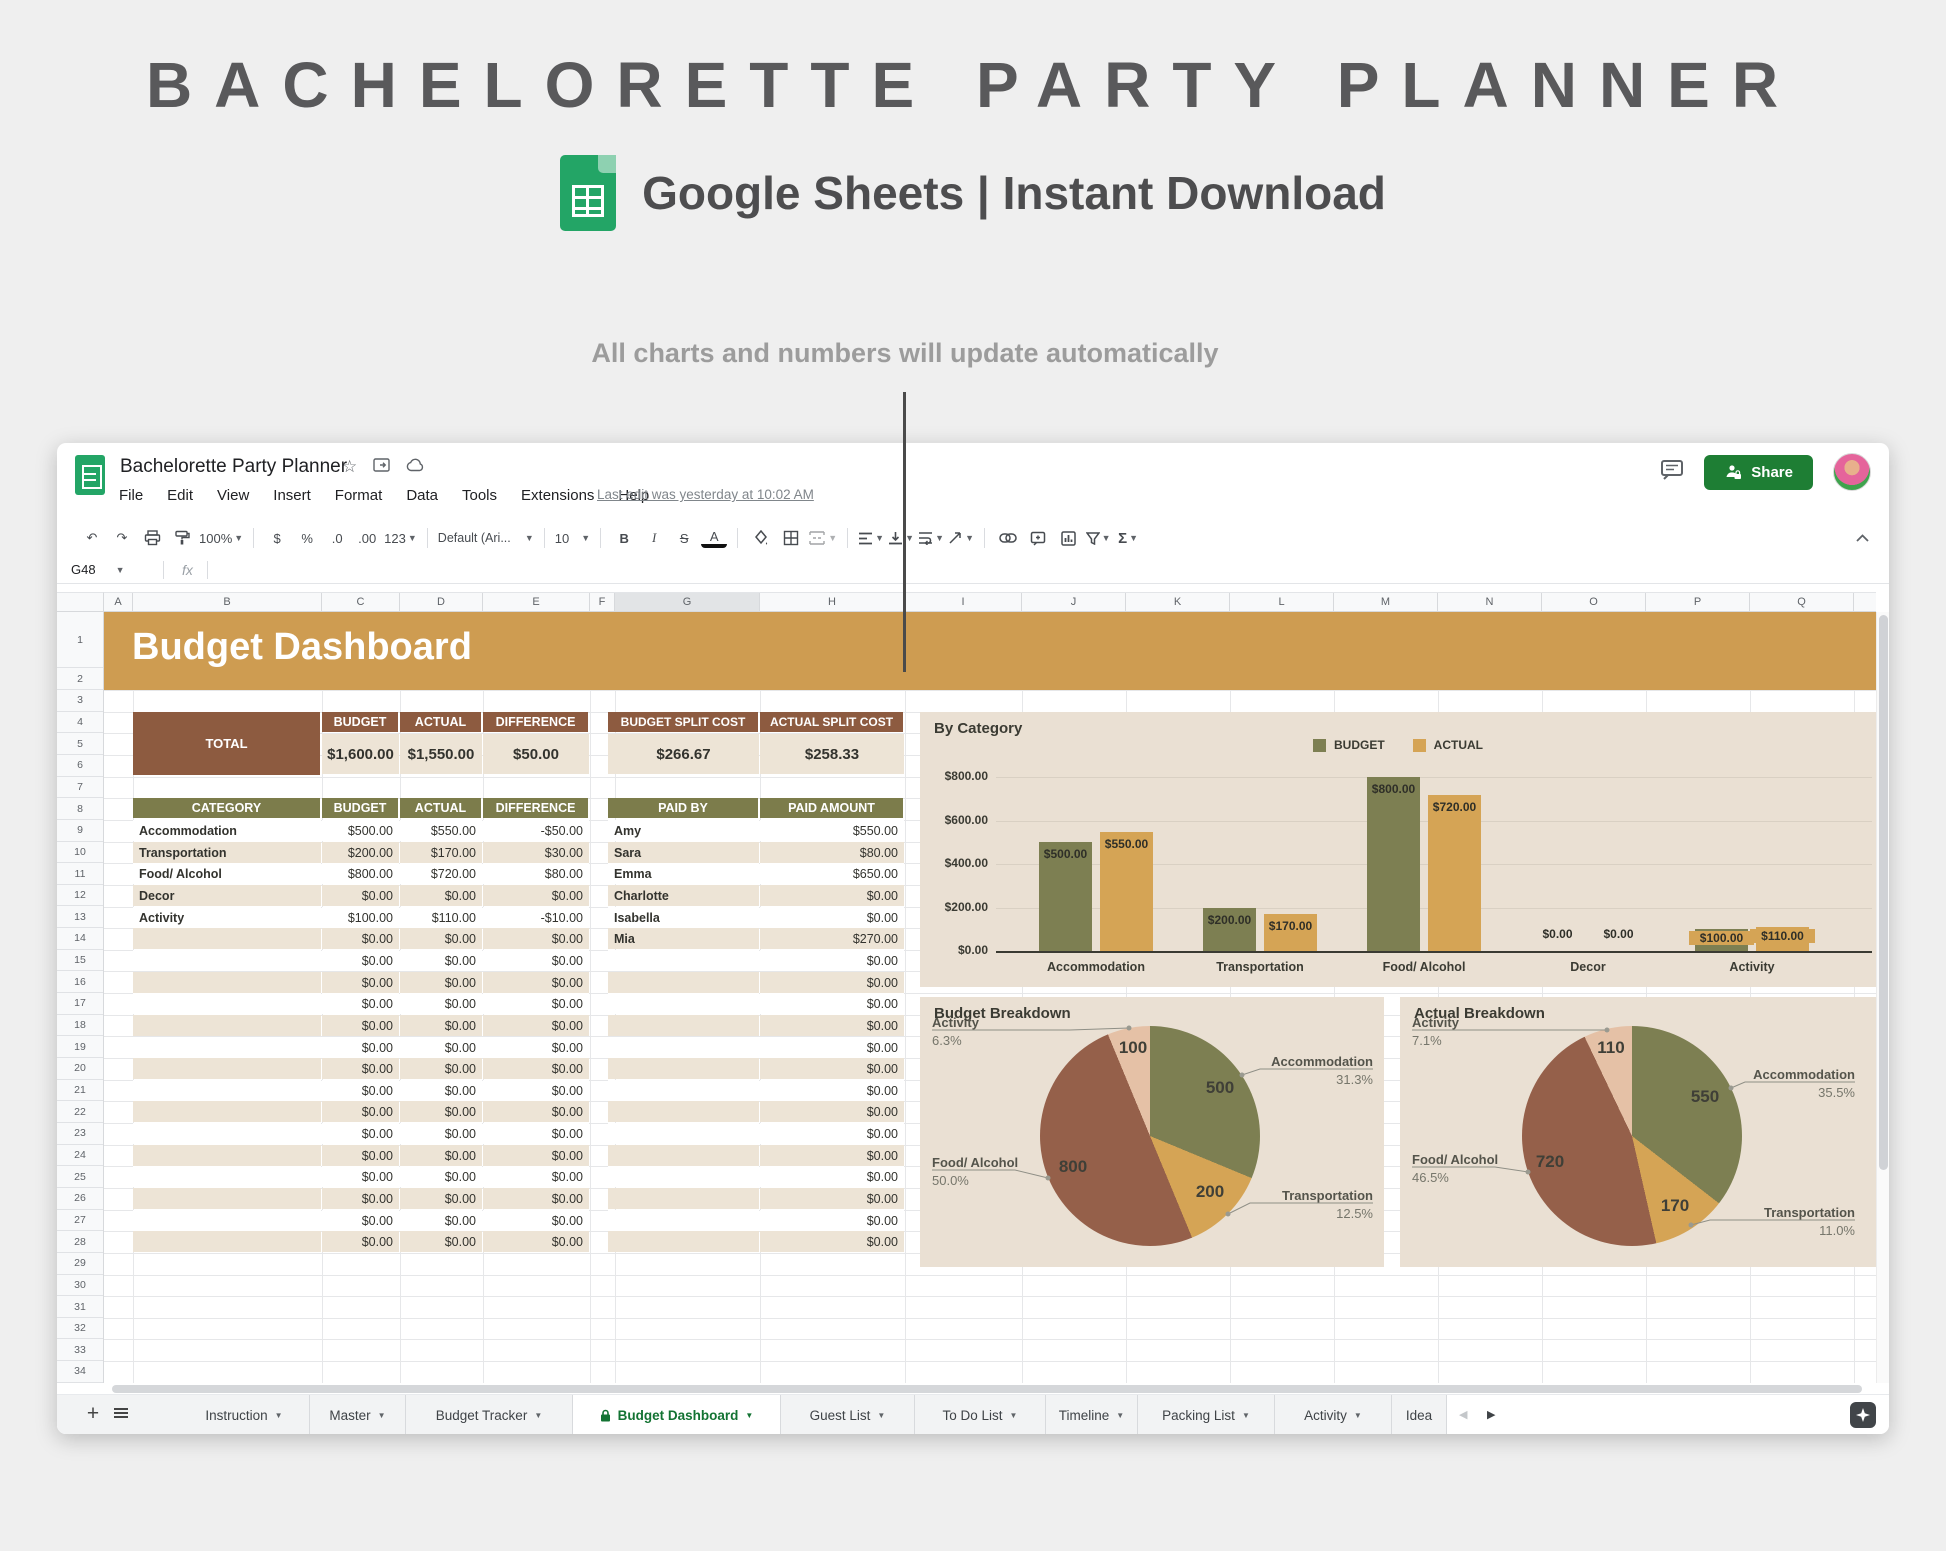 This screenshot has width=1946, height=1551. I want to click on row-header-30: 30, so click(80, 1286).